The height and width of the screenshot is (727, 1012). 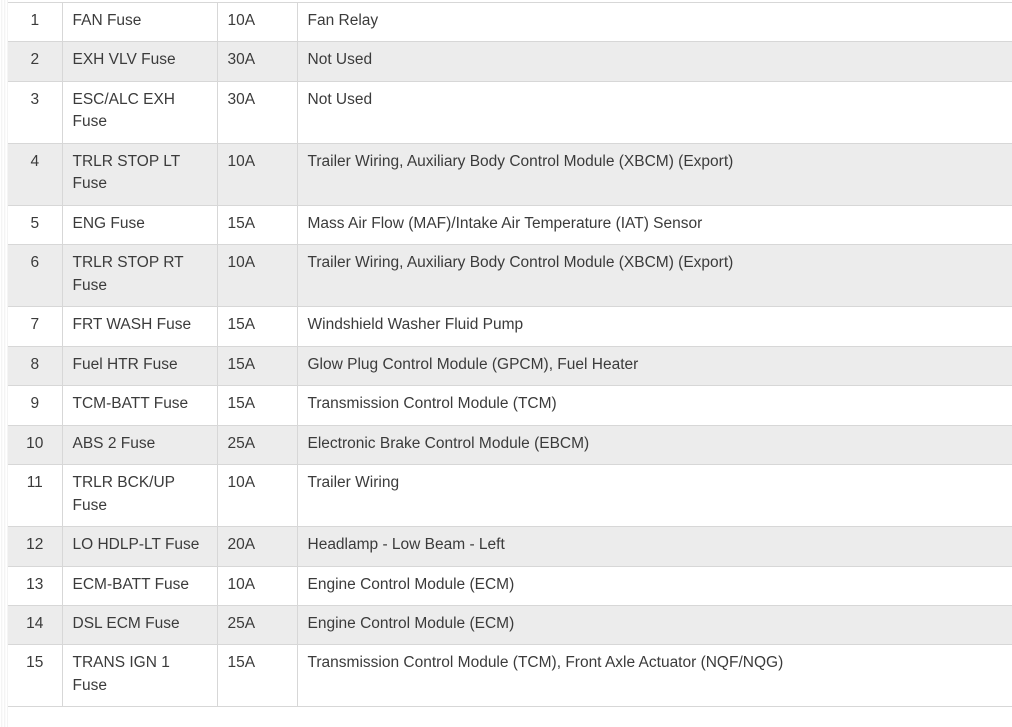 I want to click on fuse-name-cell: Fuel HTR Fuse, so click(x=140, y=366).